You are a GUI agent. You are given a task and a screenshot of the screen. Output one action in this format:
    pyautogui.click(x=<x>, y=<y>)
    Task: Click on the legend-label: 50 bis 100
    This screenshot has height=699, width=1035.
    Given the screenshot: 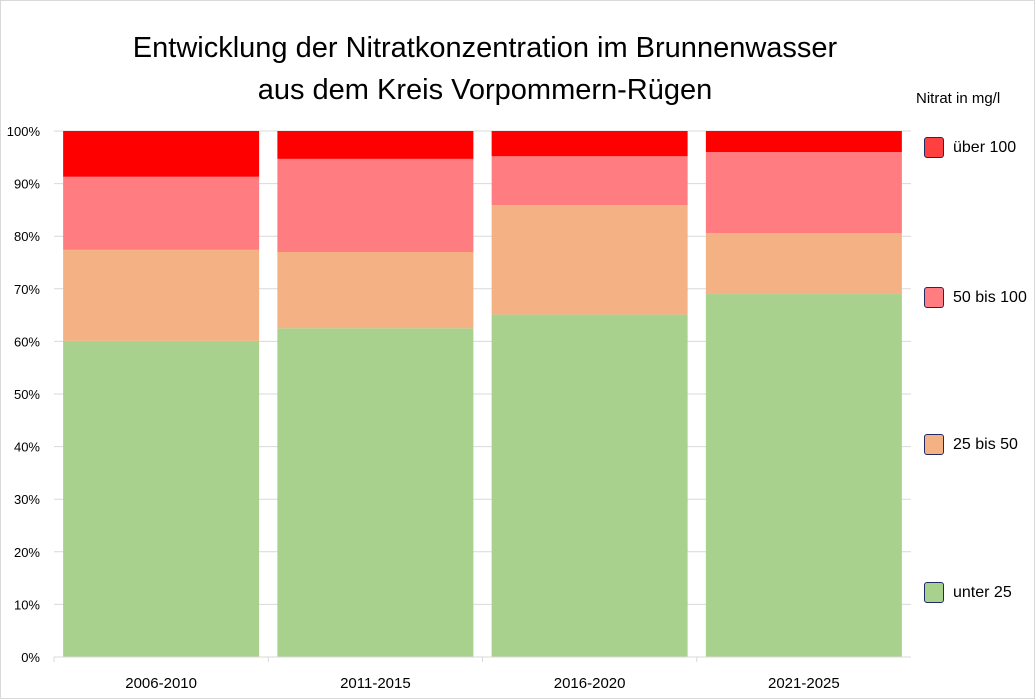 What is the action you would take?
    pyautogui.click(x=990, y=297)
    